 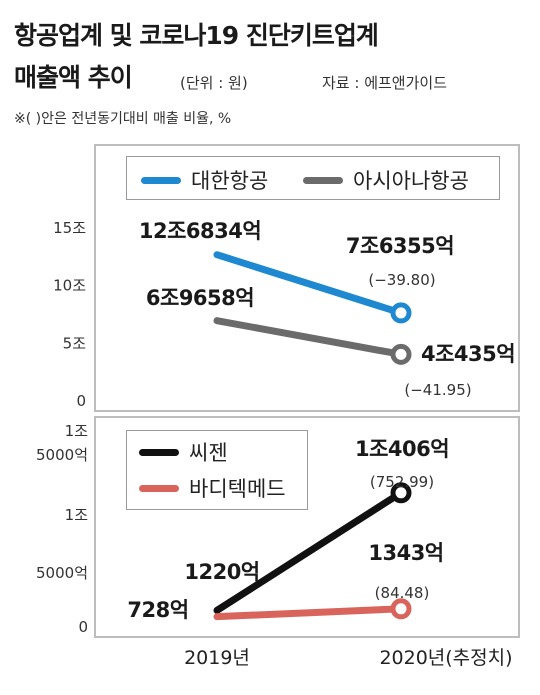 What do you see at coordinates (161, 180) in the screenshot?
I see `legend-swatch-korean-air` at bounding box center [161, 180].